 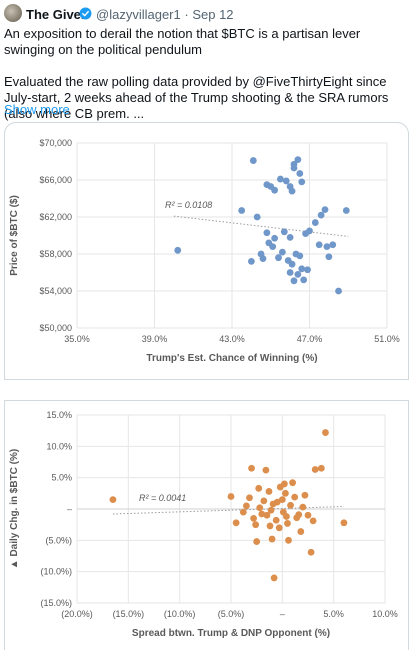 I want to click on avatar, so click(x=13, y=13).